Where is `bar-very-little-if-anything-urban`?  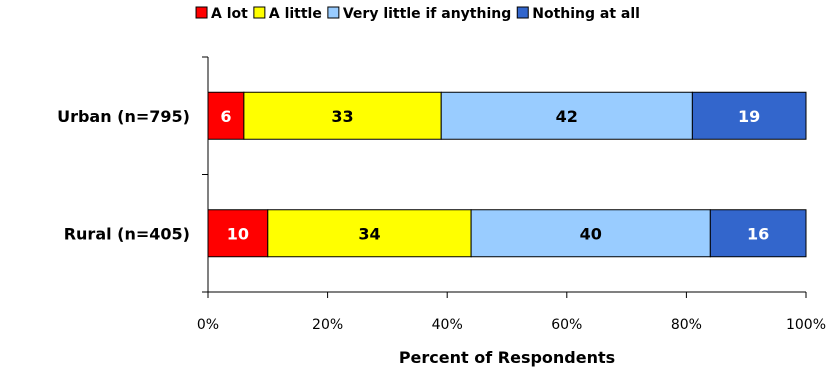
bar-very-little-if-anything-urban is located at coordinates (566, 115).